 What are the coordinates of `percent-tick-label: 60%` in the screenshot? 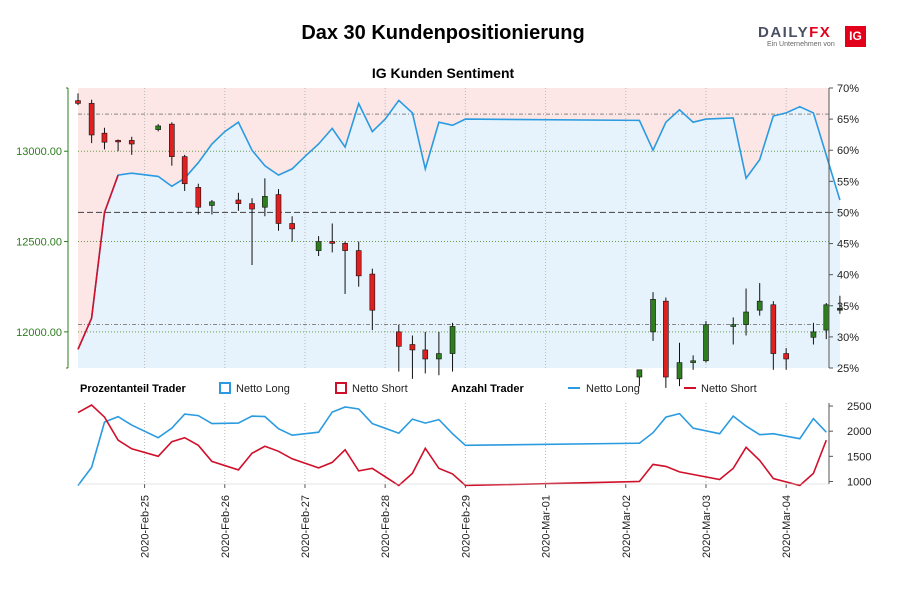 It's located at (848, 151).